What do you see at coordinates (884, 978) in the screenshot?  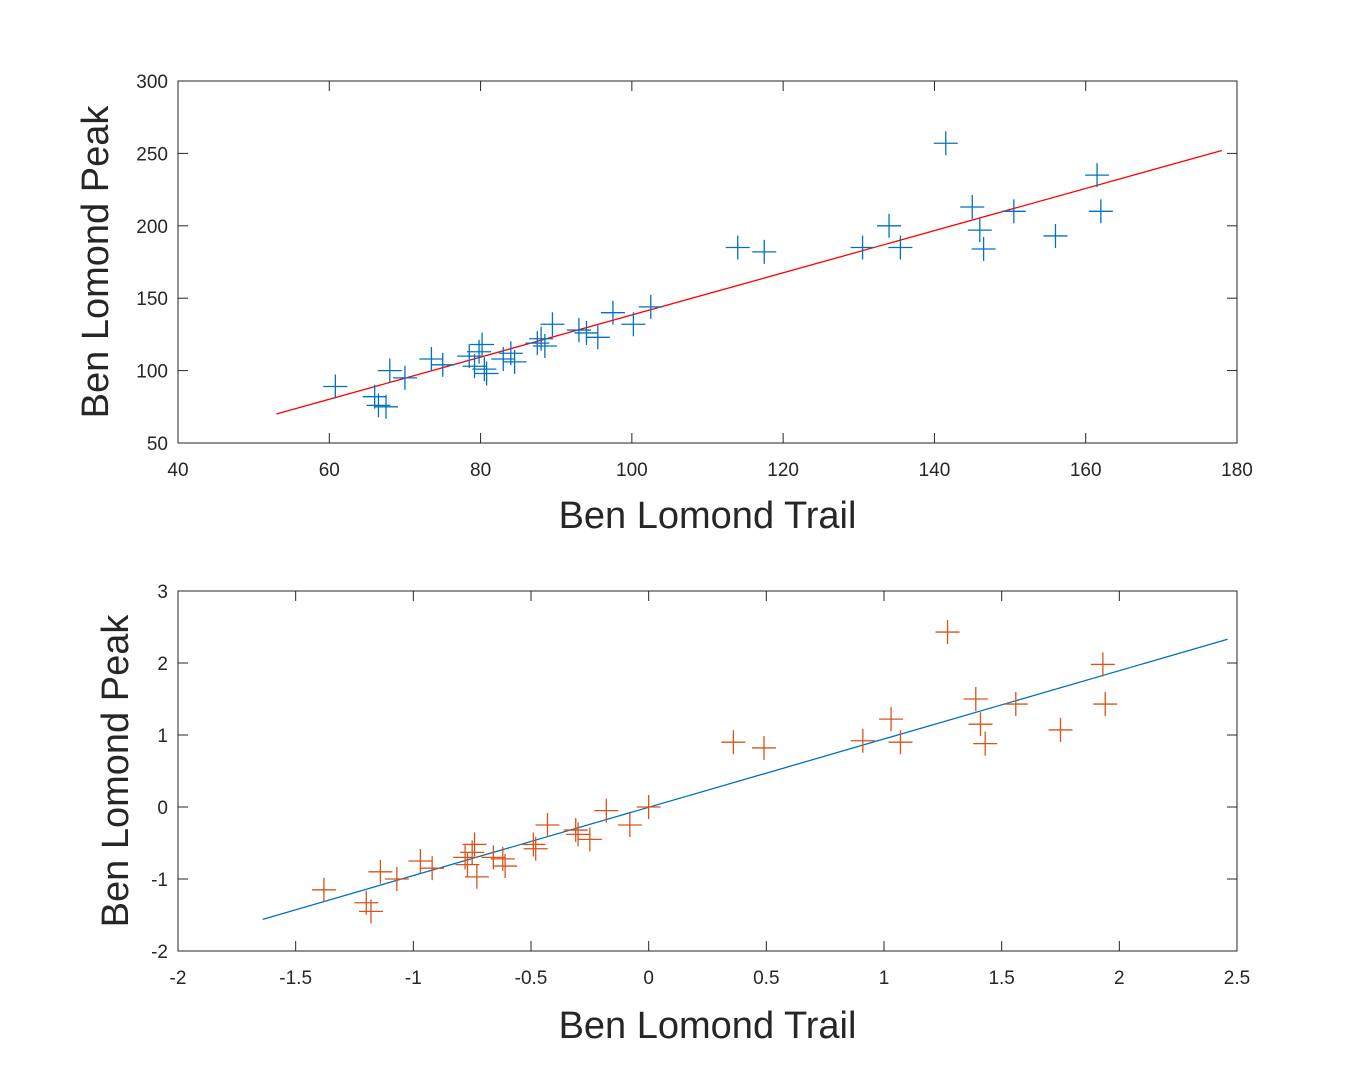 I see `chart-bottom-x-tick-label: 1` at bounding box center [884, 978].